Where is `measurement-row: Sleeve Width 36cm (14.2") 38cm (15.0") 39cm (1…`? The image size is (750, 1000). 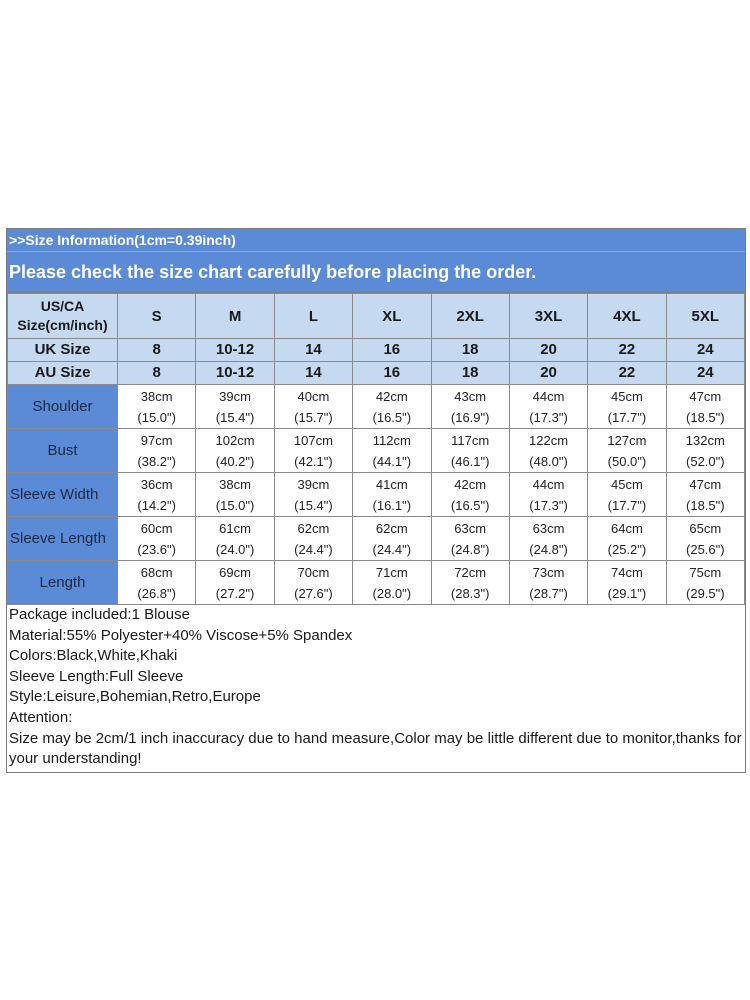
measurement-row: Sleeve Width 36cm (14.2") 38cm (15.0") 39cm (1… is located at coordinates (376, 494).